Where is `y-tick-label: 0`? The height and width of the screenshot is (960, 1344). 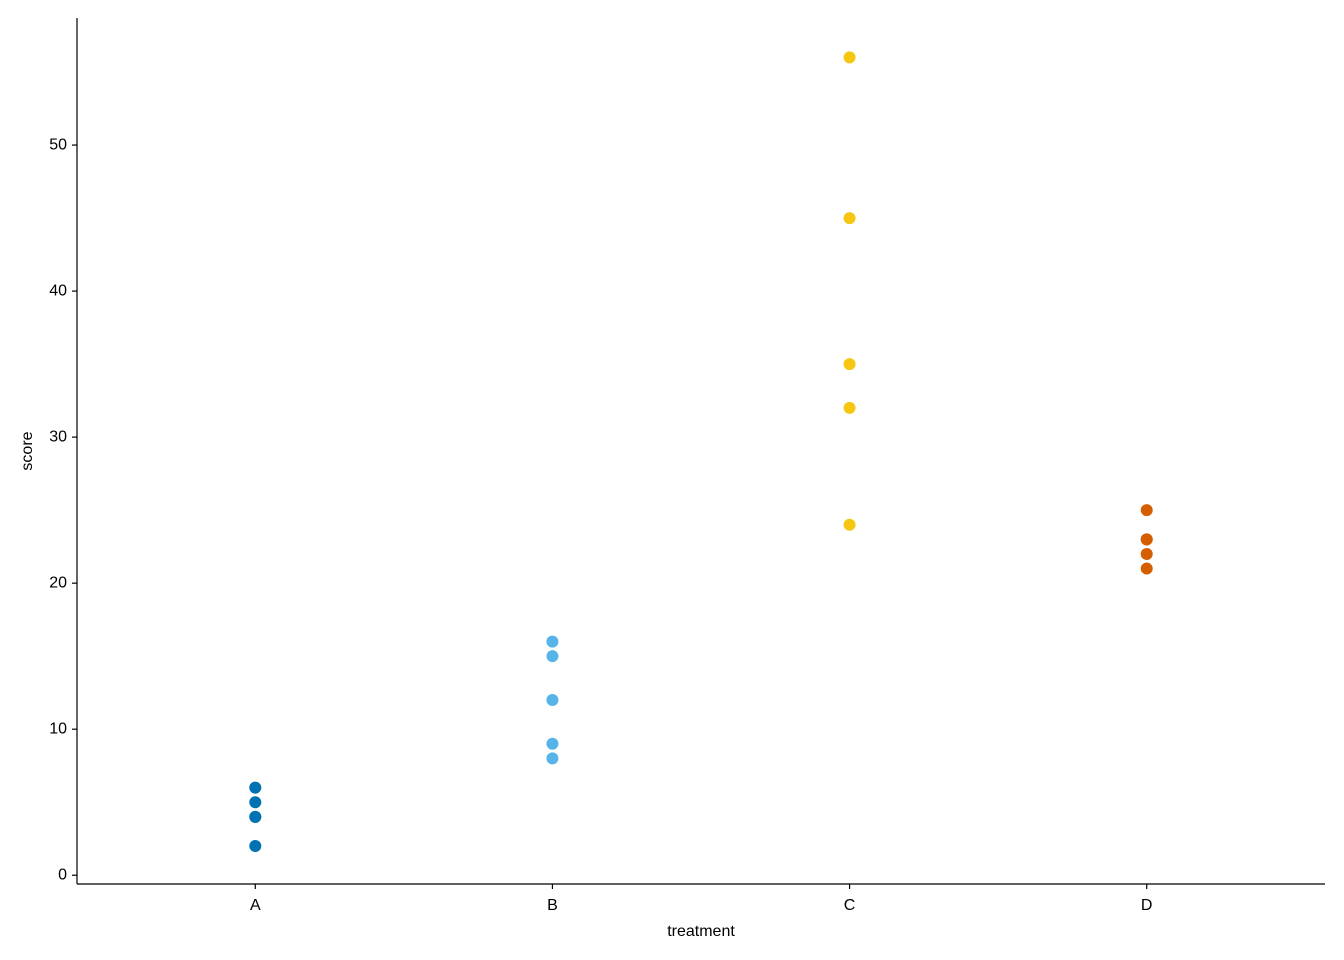 y-tick-label: 0 is located at coordinates (62, 874).